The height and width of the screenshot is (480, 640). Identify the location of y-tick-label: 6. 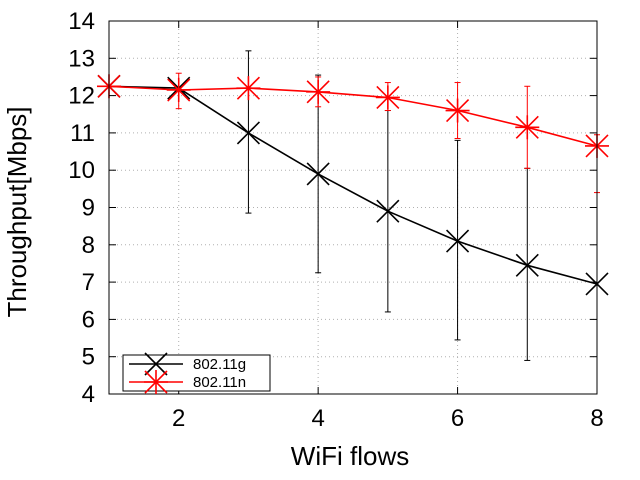
(88, 319).